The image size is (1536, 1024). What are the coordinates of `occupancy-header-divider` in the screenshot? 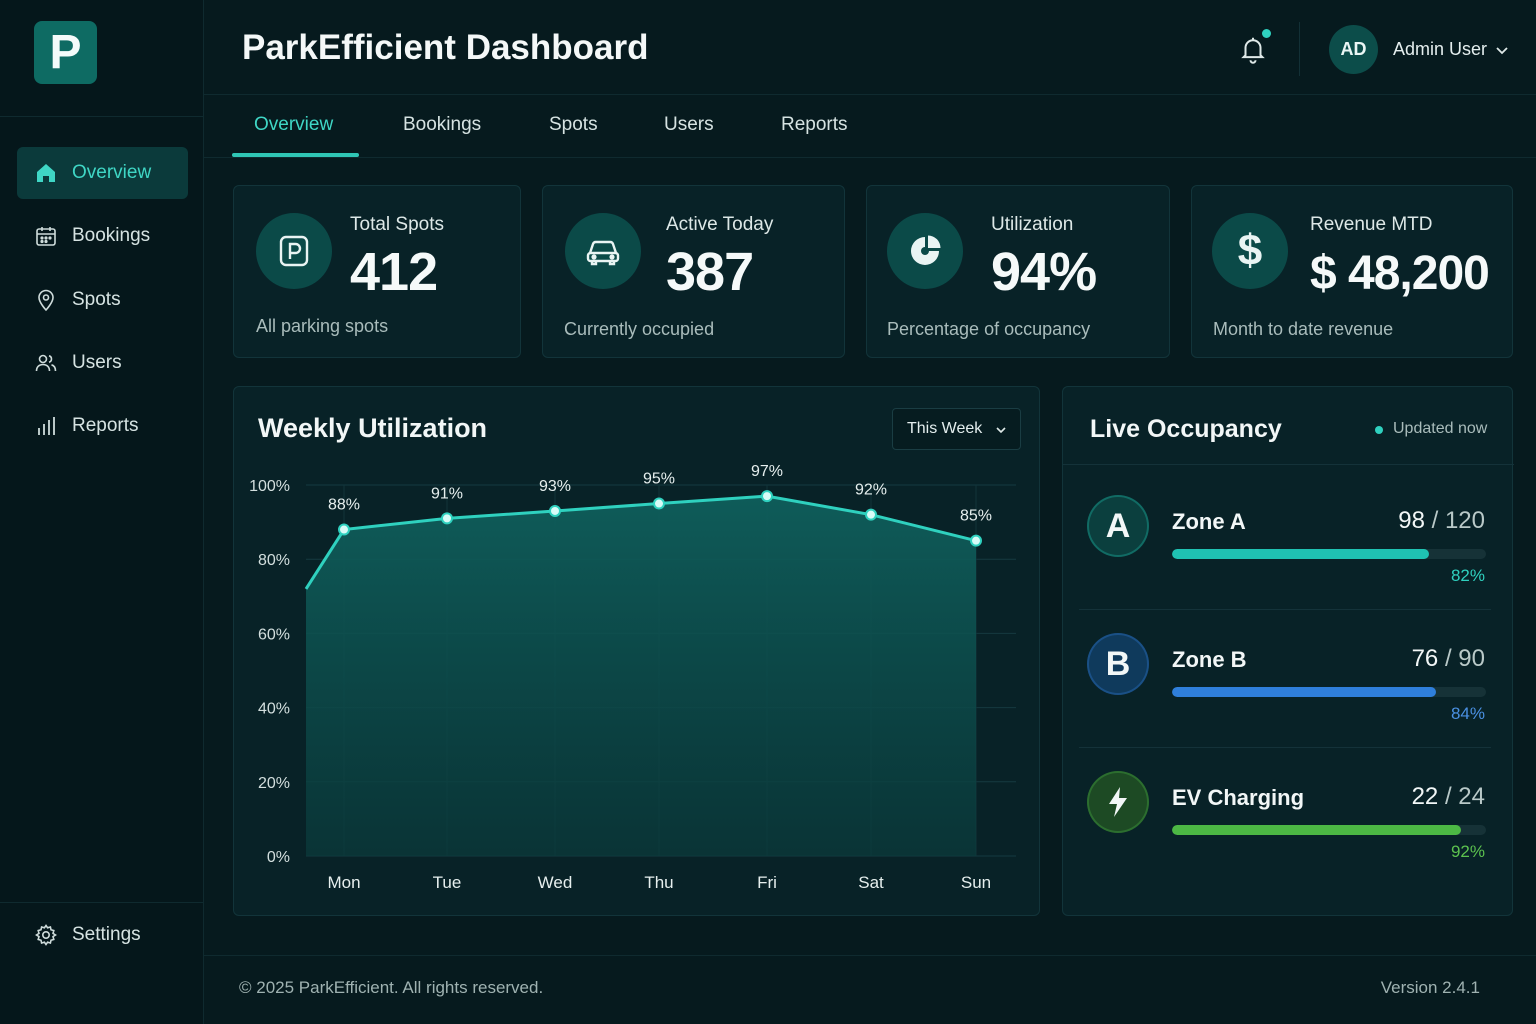 It's located at (1288, 464).